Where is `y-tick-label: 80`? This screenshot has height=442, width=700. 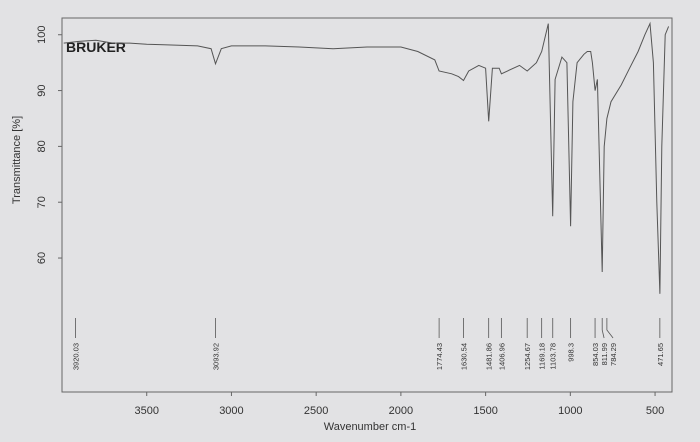 y-tick-label: 80 is located at coordinates (42, 146).